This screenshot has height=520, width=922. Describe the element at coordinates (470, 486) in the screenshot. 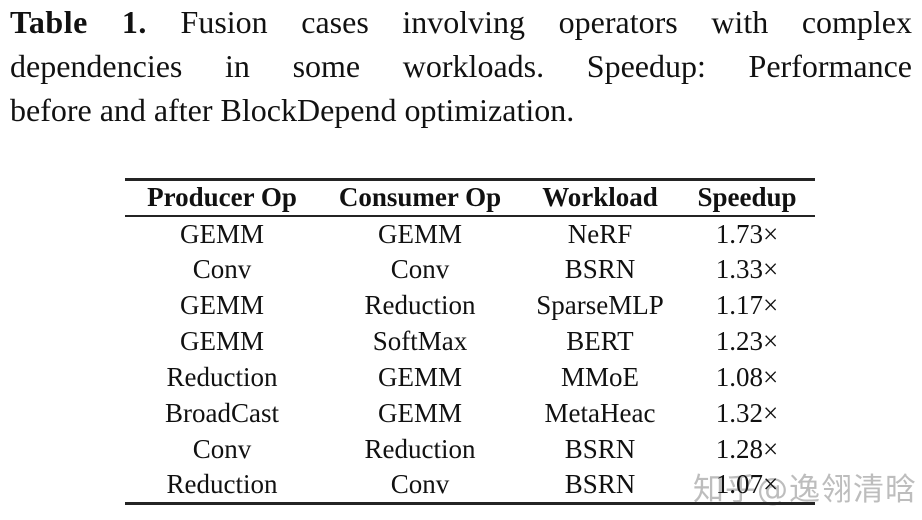

I see `table-row: Reduction Conv BSRN 1.07×` at that location.